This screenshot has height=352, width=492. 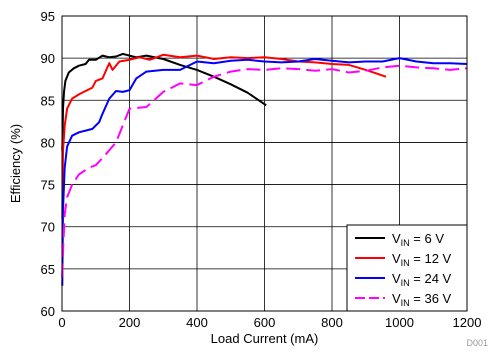 I want to click on x-tick-label: 1000, so click(x=399, y=322).